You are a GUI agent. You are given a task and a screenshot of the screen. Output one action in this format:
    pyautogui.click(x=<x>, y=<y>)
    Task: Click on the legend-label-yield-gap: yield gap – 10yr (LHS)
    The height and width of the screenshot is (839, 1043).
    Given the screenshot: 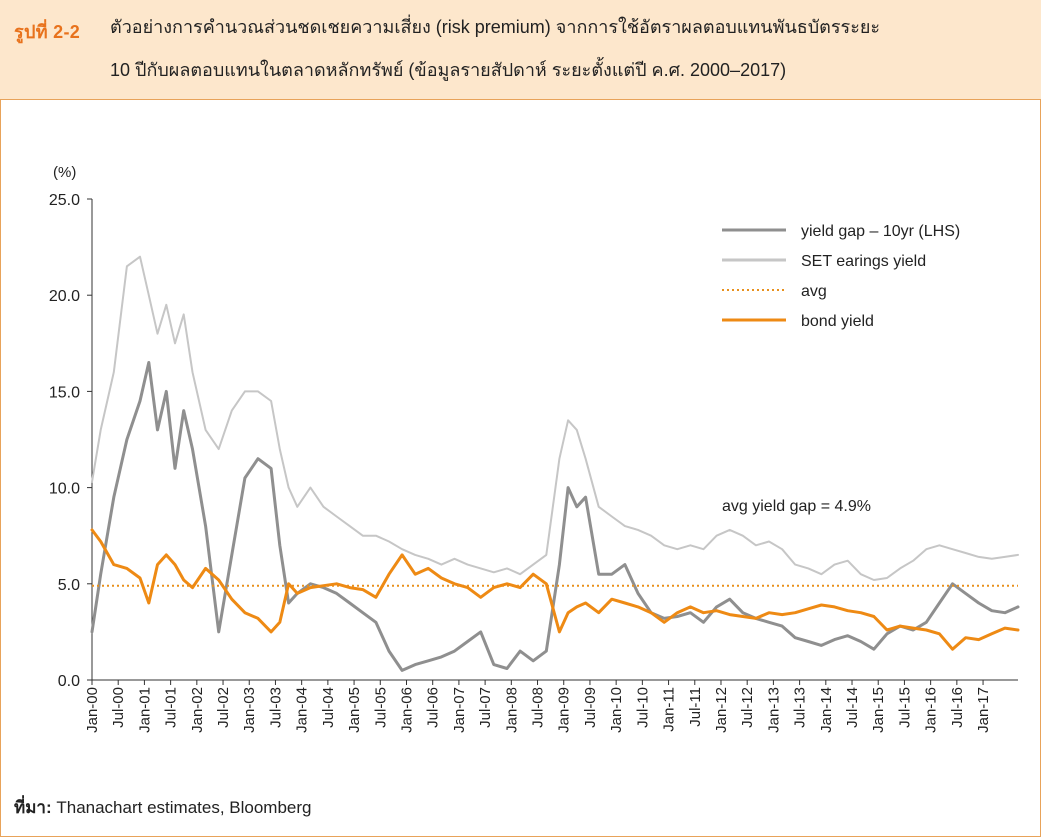 What is the action you would take?
    pyautogui.click(x=880, y=231)
    